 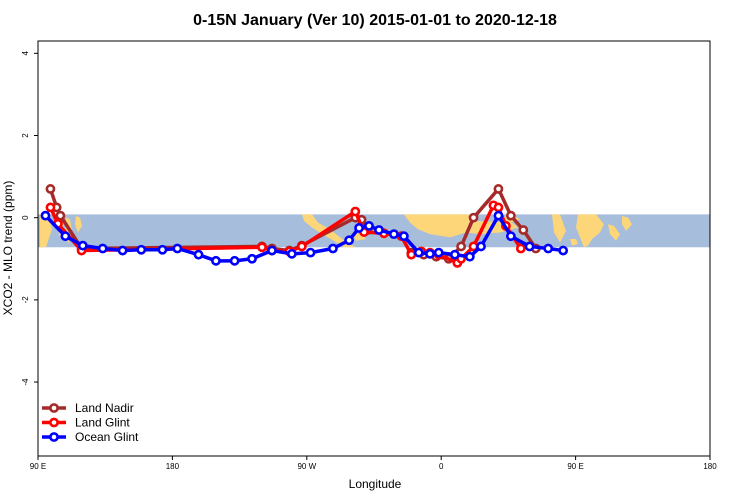 What do you see at coordinates (54, 408) in the screenshot?
I see `legend-marker-land-nadir` at bounding box center [54, 408].